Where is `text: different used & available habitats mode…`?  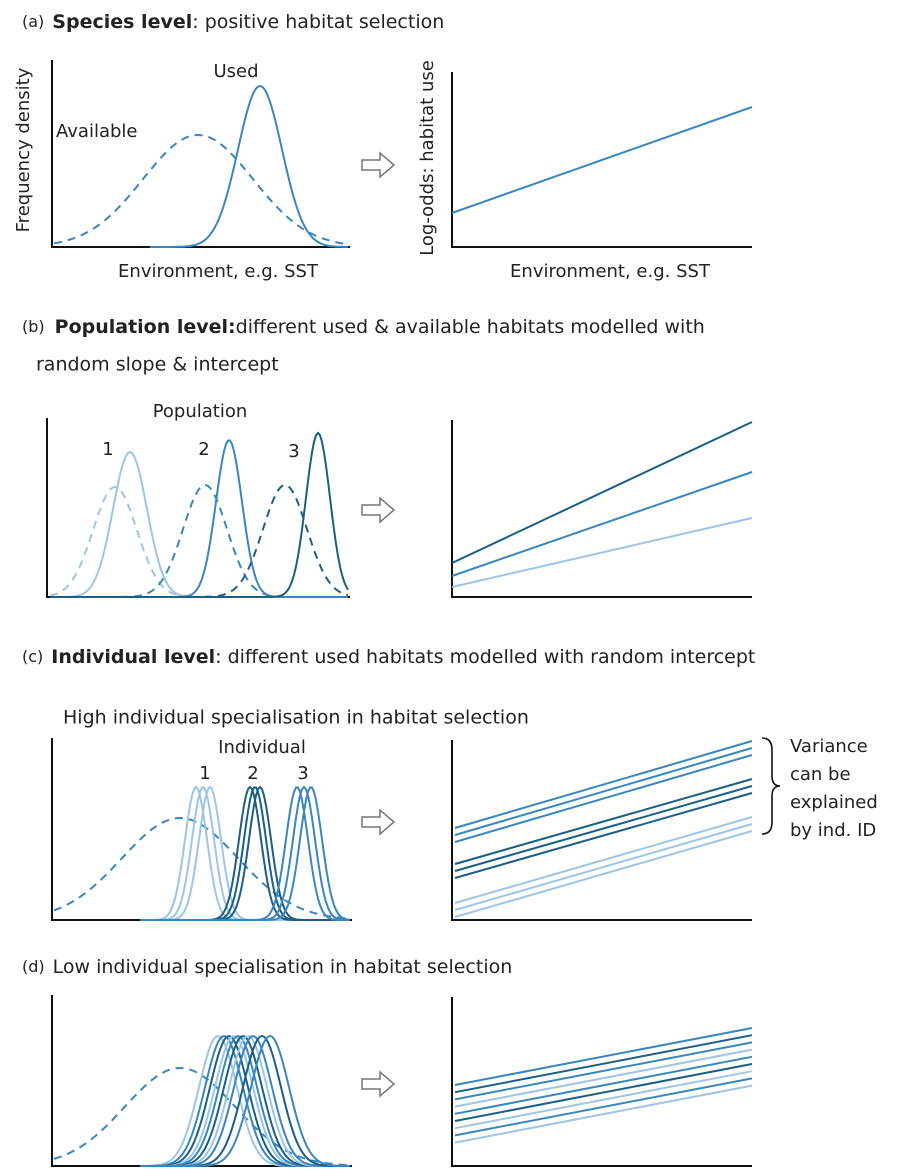 text: different used & available habitats mode… is located at coordinates (470, 327).